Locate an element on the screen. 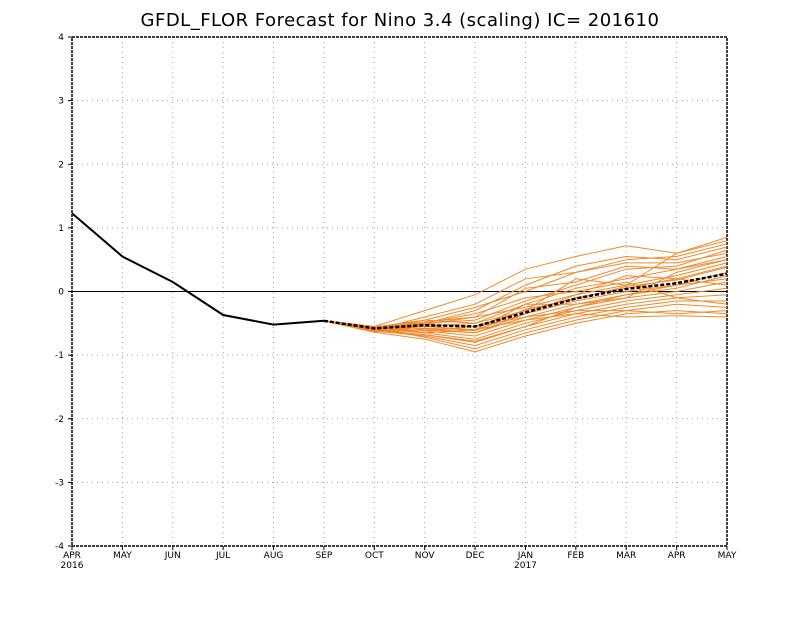  y-tick-label: -2 is located at coordinates (59, 420).